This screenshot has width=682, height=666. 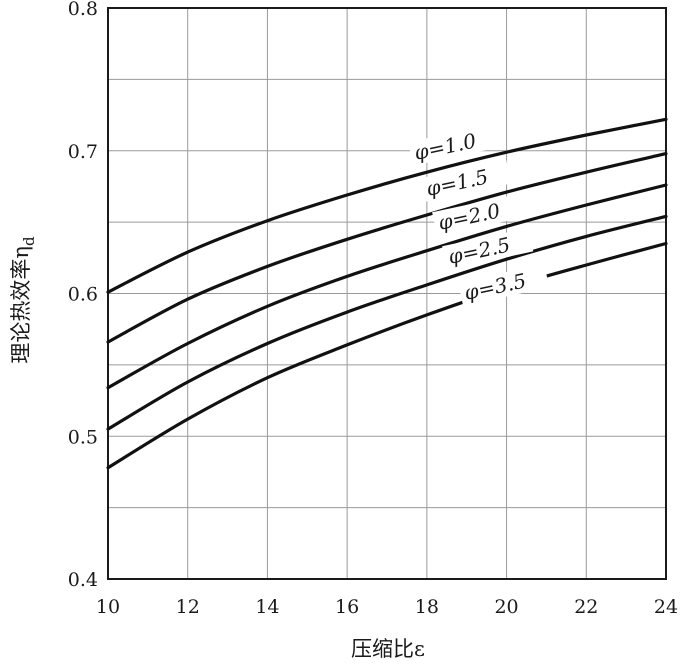 I want to click on curve-label: φ=1.0, so click(x=445, y=146).